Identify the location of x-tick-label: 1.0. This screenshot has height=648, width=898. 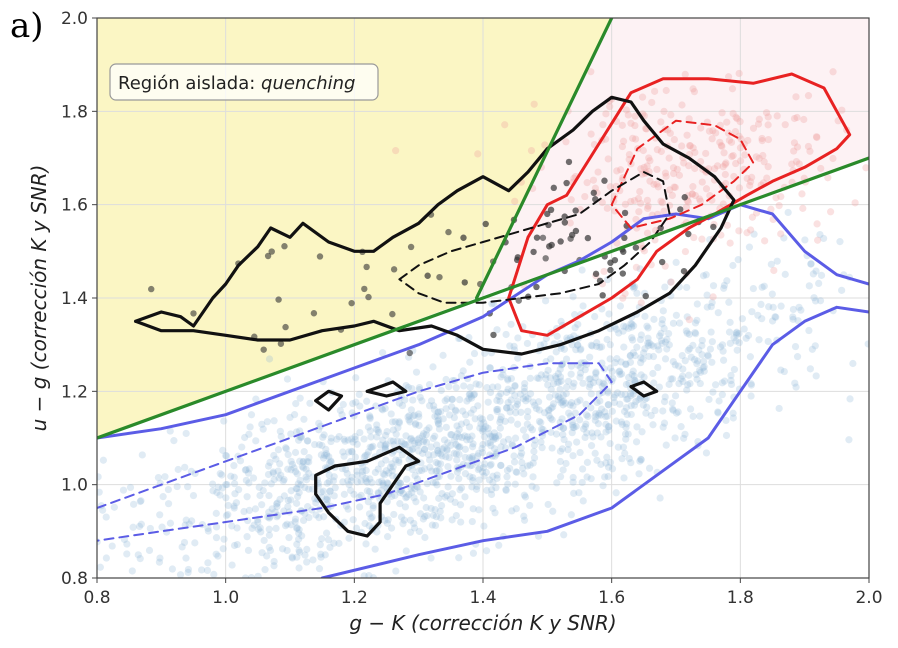
(225, 598).